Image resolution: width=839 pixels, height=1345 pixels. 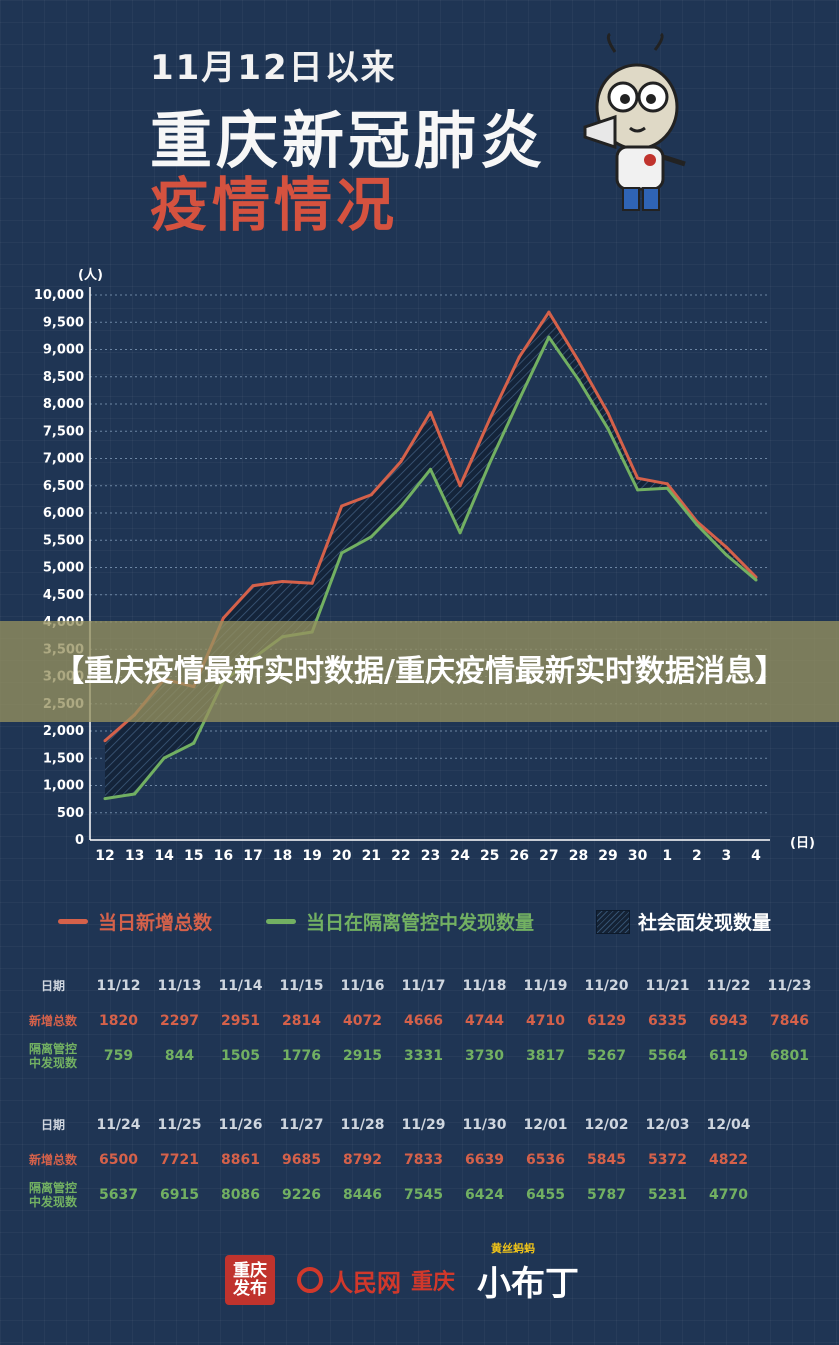 I want to click on x-tick-label: 4, so click(x=756, y=856).